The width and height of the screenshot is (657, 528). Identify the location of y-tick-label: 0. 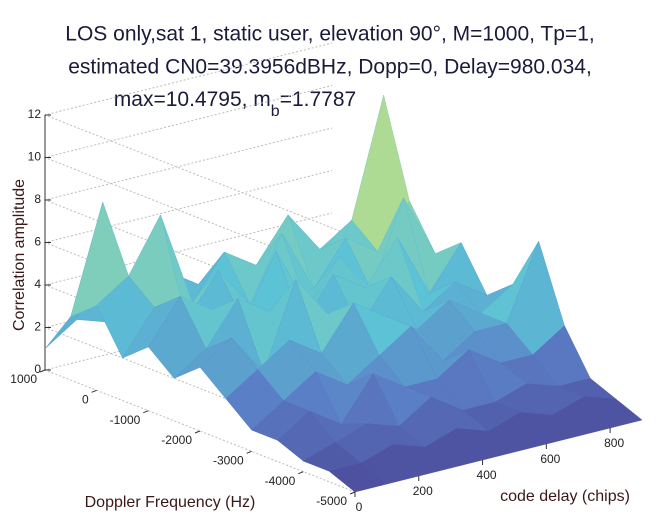
(85, 400).